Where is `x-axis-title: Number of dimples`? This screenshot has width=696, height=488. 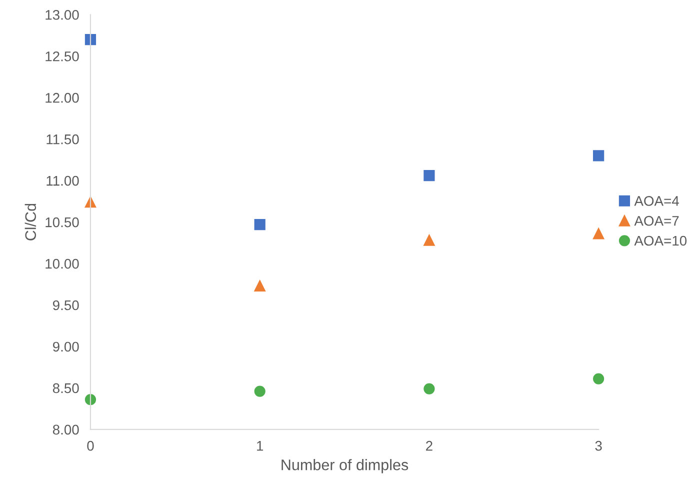 x-axis-title: Number of dimples is located at coordinates (345, 466).